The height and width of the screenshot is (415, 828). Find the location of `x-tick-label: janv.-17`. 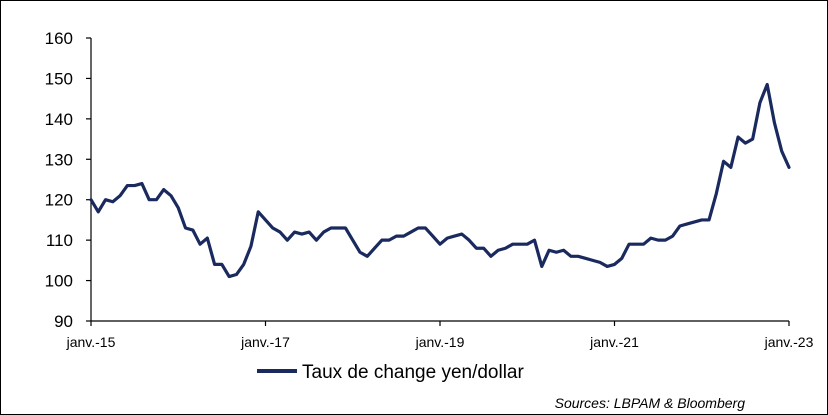

x-tick-label: janv.-17 is located at coordinates (265, 342).